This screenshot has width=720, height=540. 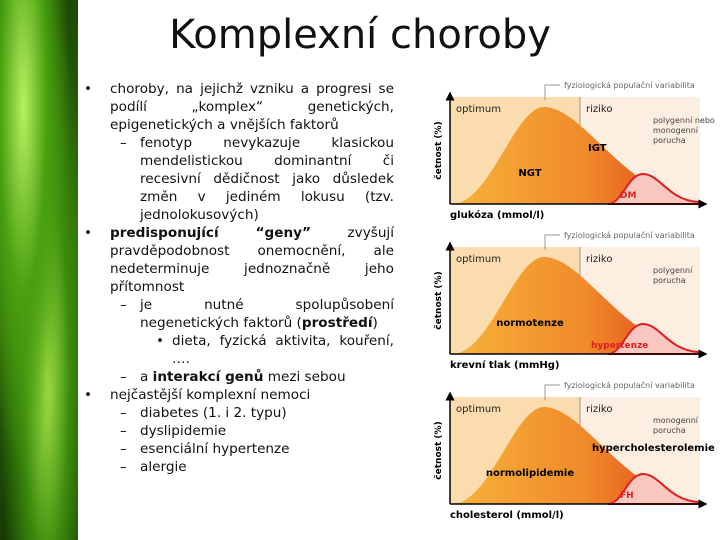 I want to click on disorder-label: DM, so click(x=628, y=196).